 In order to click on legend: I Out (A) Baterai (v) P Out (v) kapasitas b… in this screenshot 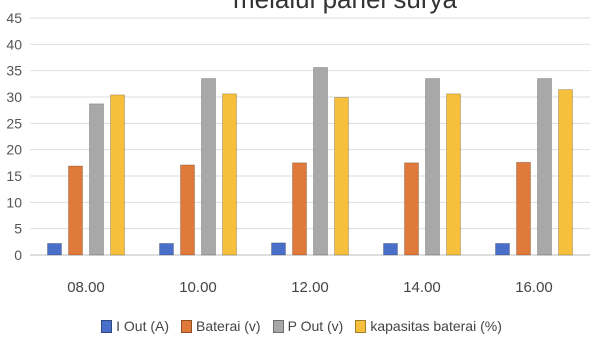, I will do `click(301, 326)`.